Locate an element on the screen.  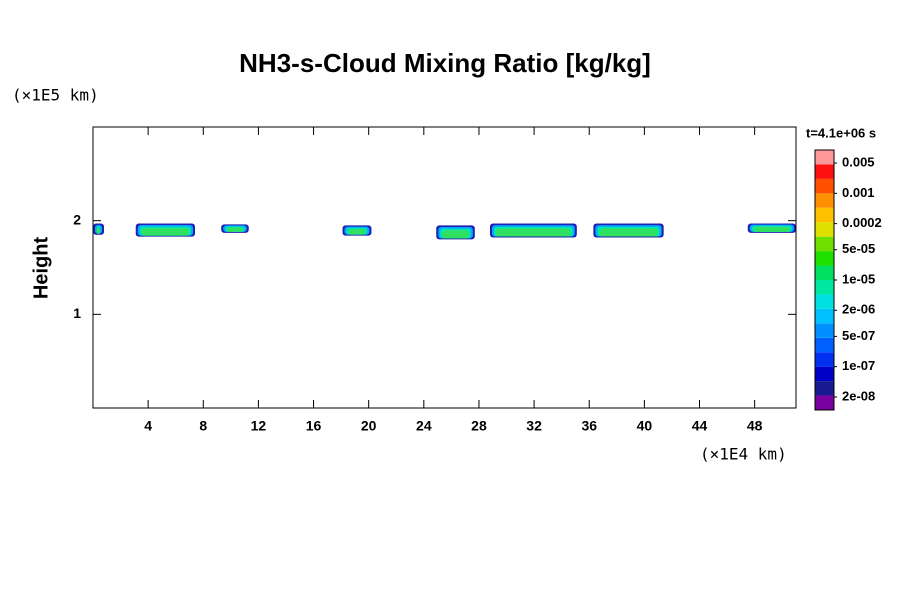
colorbar-title: t=4.1e+06 s is located at coordinates (841, 132).